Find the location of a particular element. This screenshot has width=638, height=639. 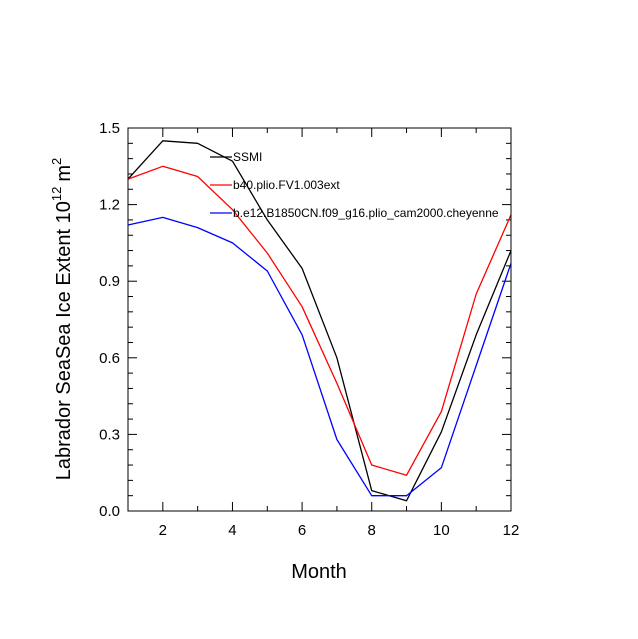

x-tick-label: 12 is located at coordinates (511, 530).